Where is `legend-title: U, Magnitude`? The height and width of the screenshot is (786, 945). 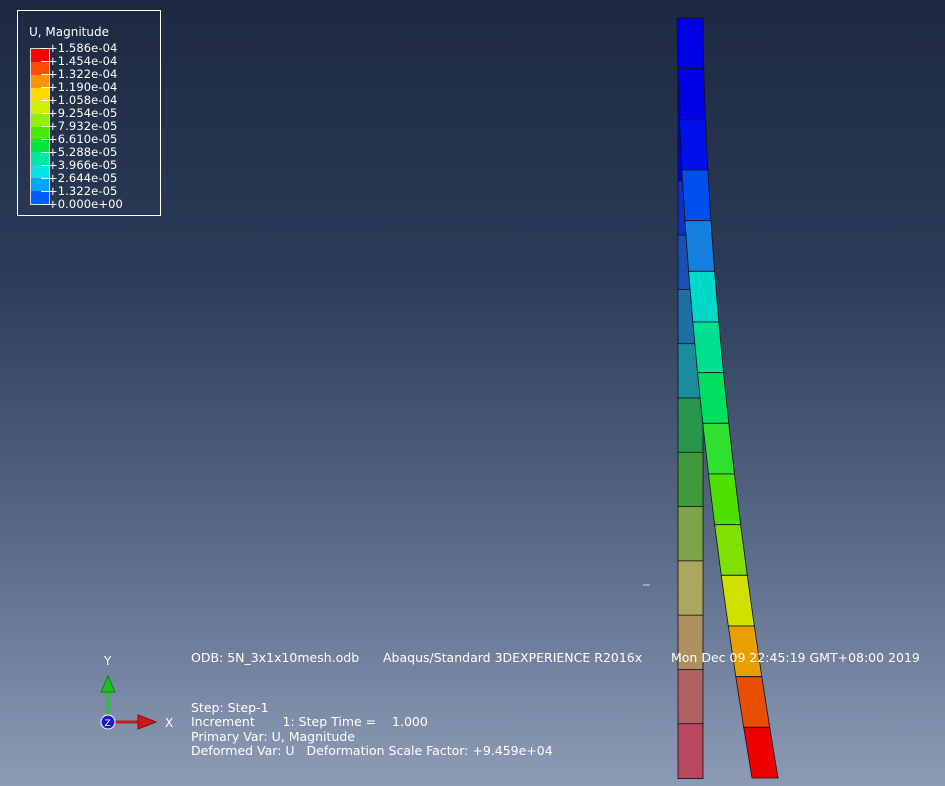
legend-title: U, Magnitude is located at coordinates (69, 32).